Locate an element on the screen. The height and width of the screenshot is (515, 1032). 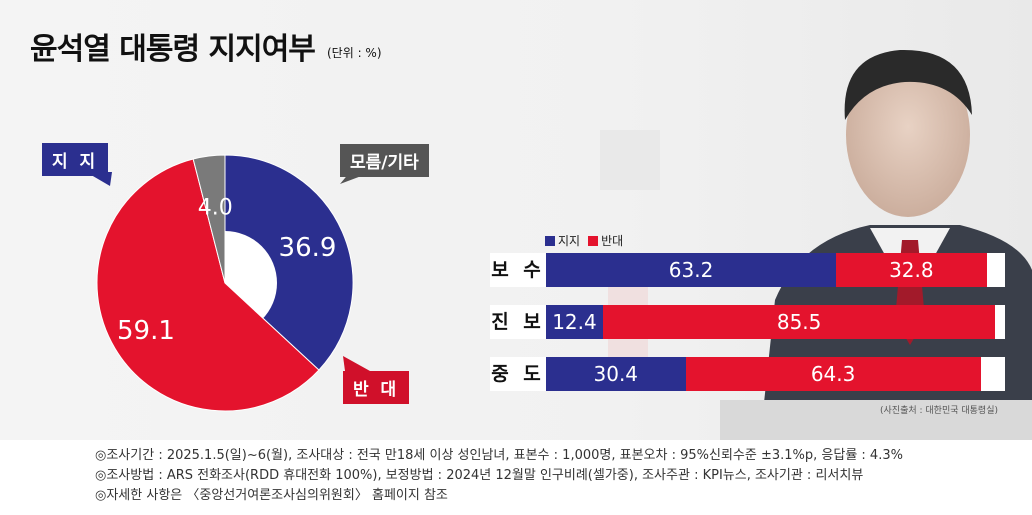
bar-segment-against: 85.5 is located at coordinates (799, 322).